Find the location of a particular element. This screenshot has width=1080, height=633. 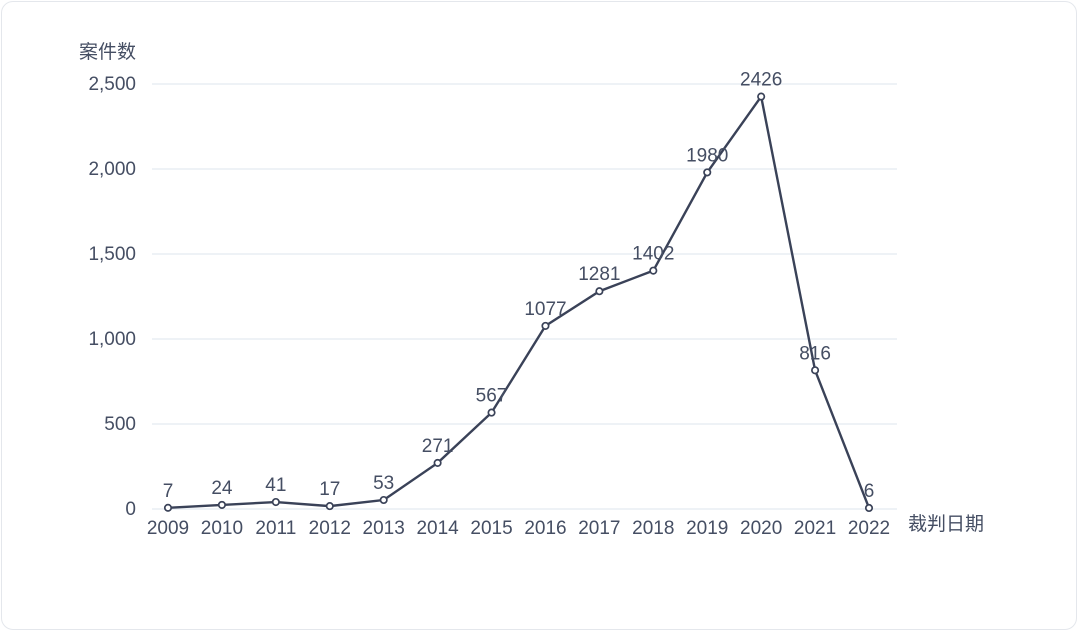

x-tick-label: 2011 is located at coordinates (275, 528).